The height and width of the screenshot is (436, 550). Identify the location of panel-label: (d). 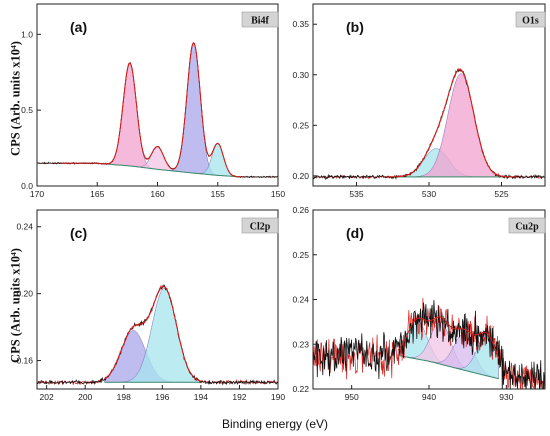
(355, 233).